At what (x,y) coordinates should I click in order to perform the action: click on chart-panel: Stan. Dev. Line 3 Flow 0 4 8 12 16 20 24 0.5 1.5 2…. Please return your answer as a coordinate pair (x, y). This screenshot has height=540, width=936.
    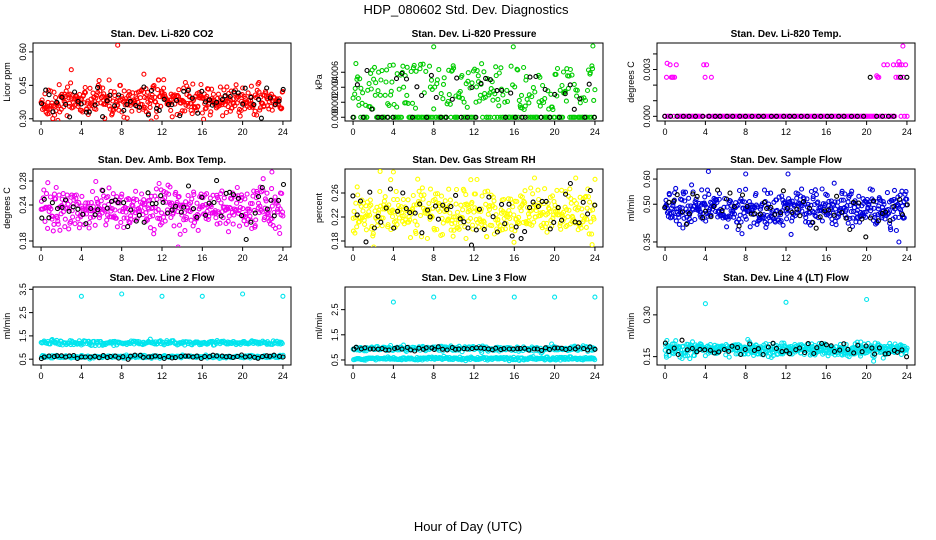
    Looking at the image, I should click on (459, 327).